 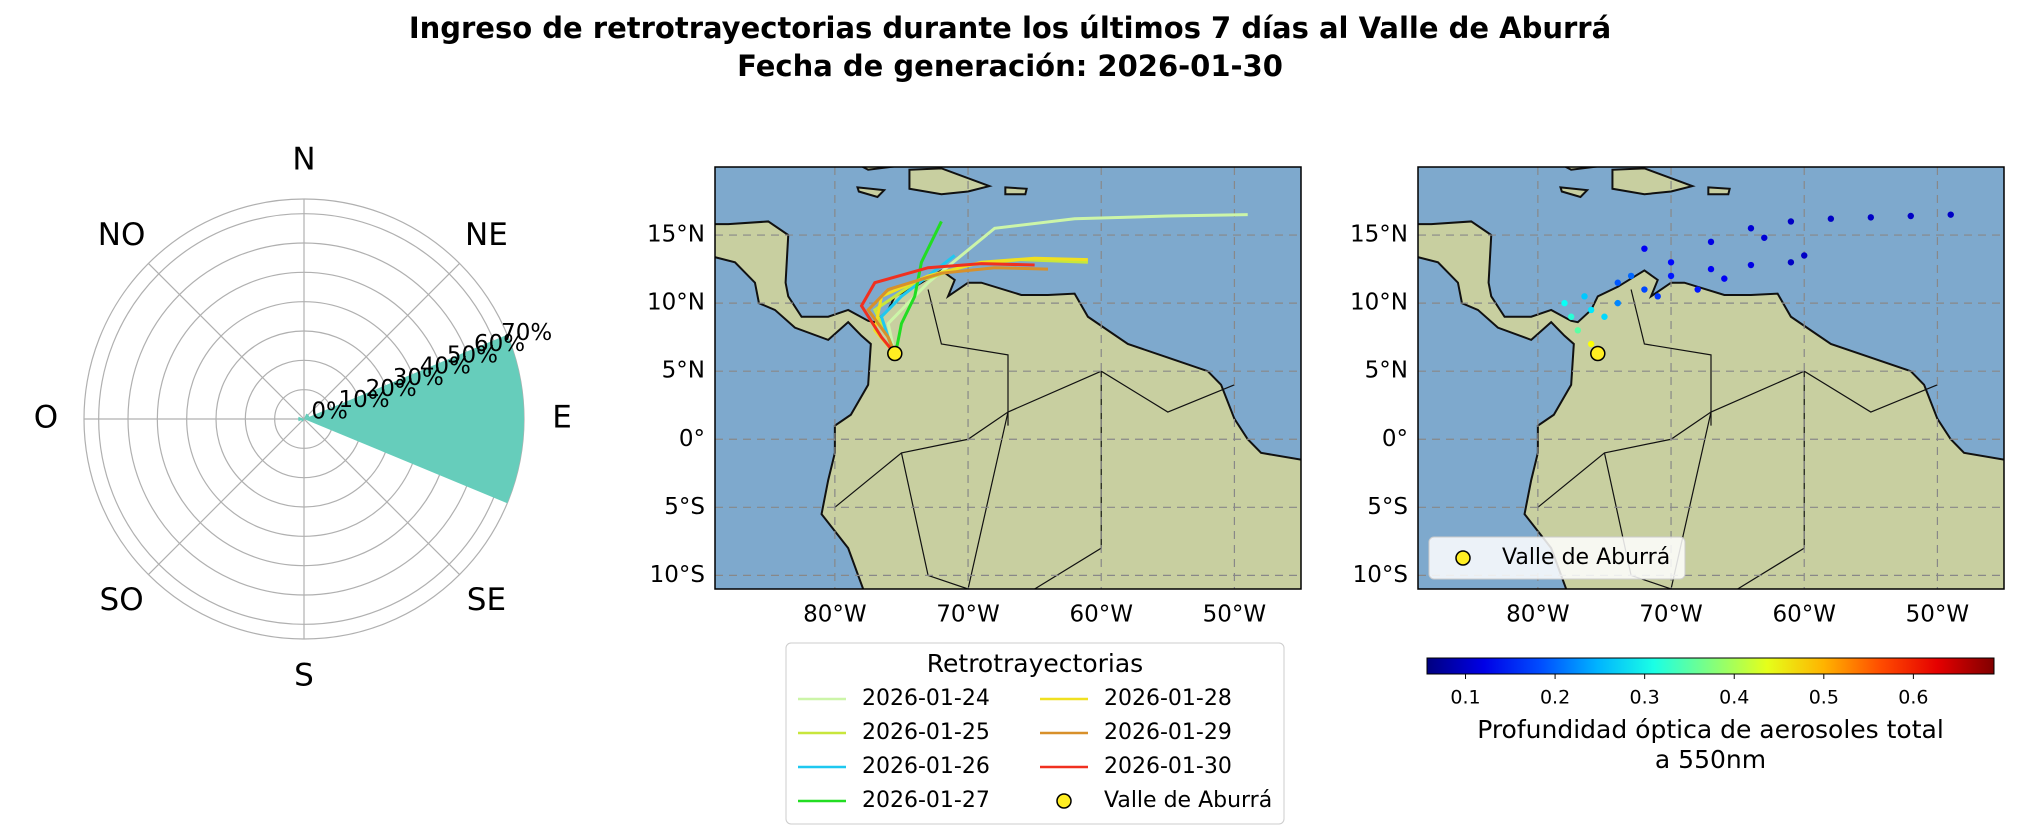 What do you see at coordinates (1395, 439) in the screenshot?
I see `y-tick-label: 0°` at bounding box center [1395, 439].